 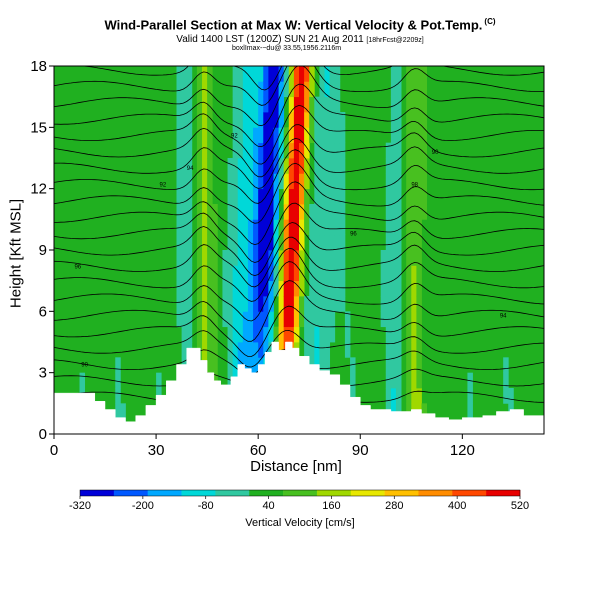 I want to click on colorbar-segment, so click(x=232, y=493).